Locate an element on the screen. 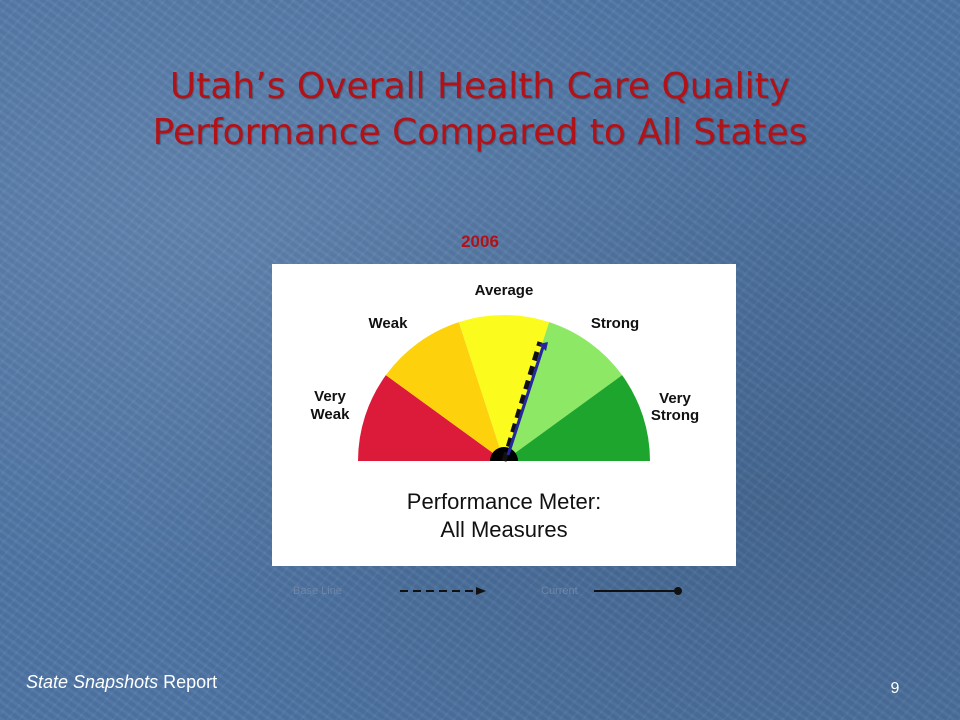 The width and height of the screenshot is (960, 720). source-italic: State Snapshots is located at coordinates (92, 682).